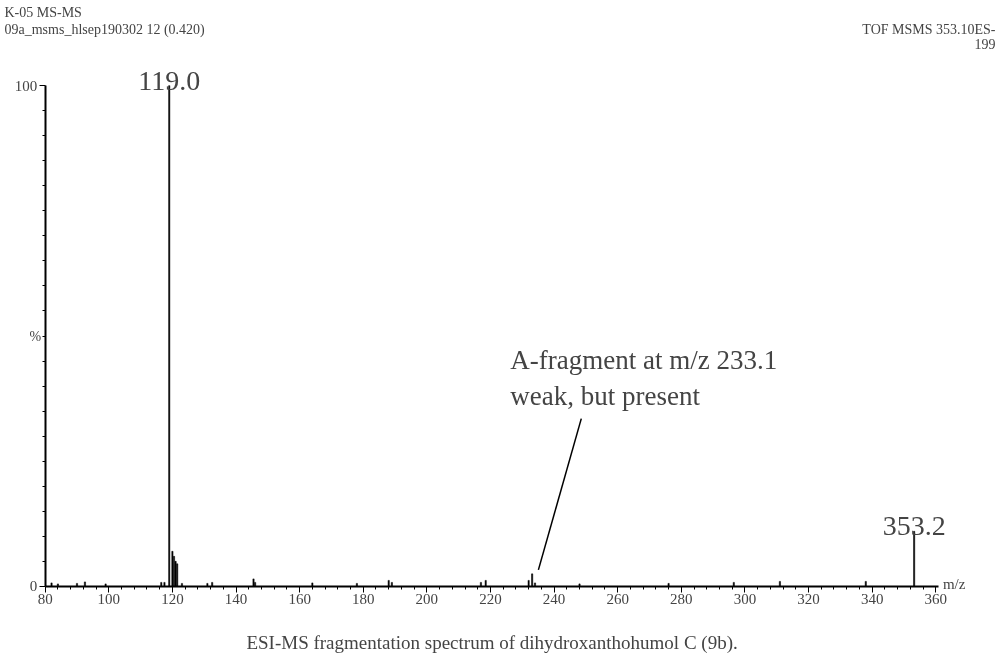  Describe the element at coordinates (808, 599) in the screenshot. I see `x-tick-label: 320` at that location.